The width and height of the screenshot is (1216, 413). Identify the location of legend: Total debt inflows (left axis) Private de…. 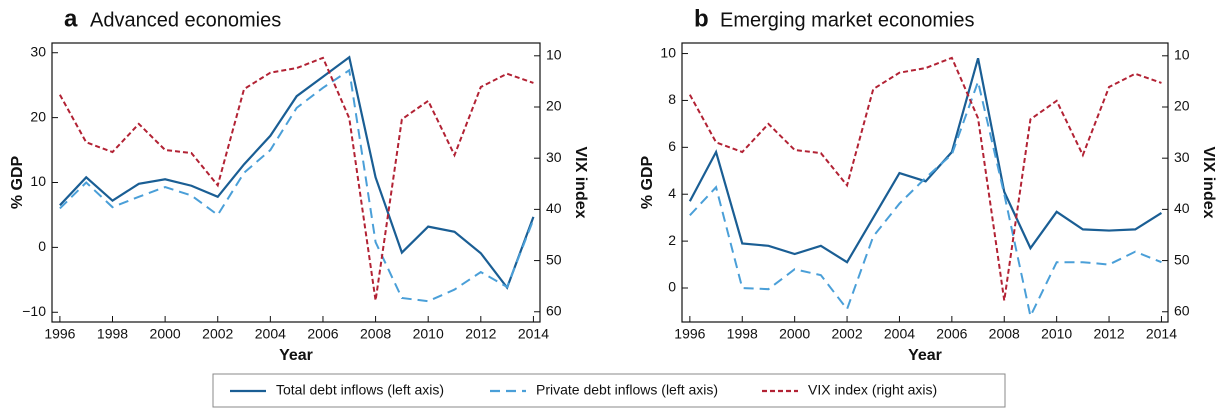
(609, 390).